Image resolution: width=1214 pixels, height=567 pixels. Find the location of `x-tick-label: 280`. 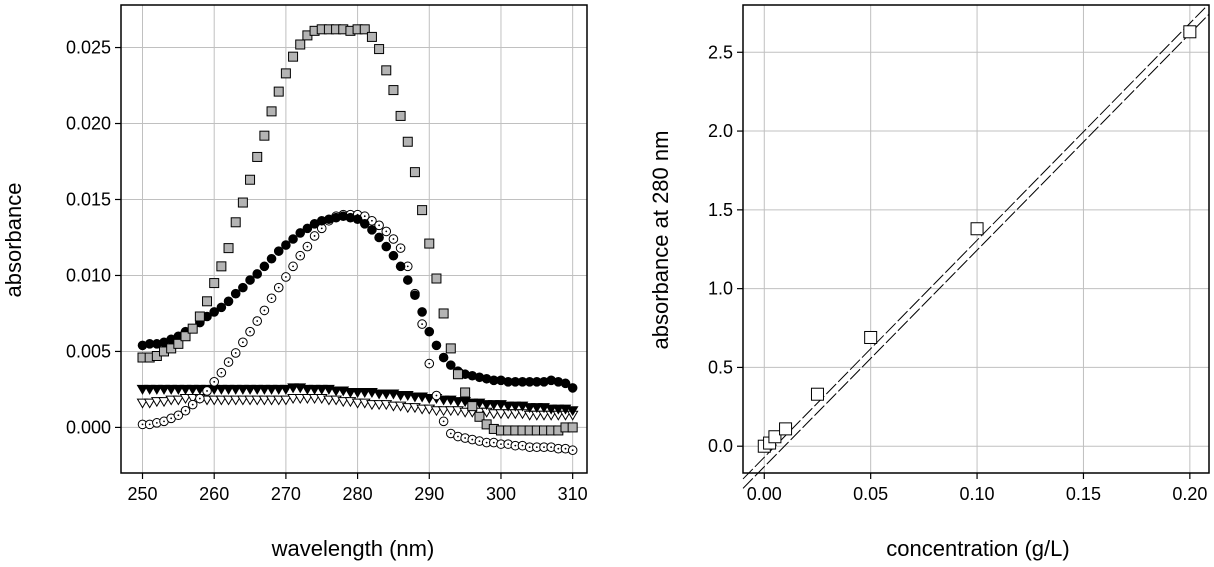

x-tick-label: 280 is located at coordinates (358, 494).